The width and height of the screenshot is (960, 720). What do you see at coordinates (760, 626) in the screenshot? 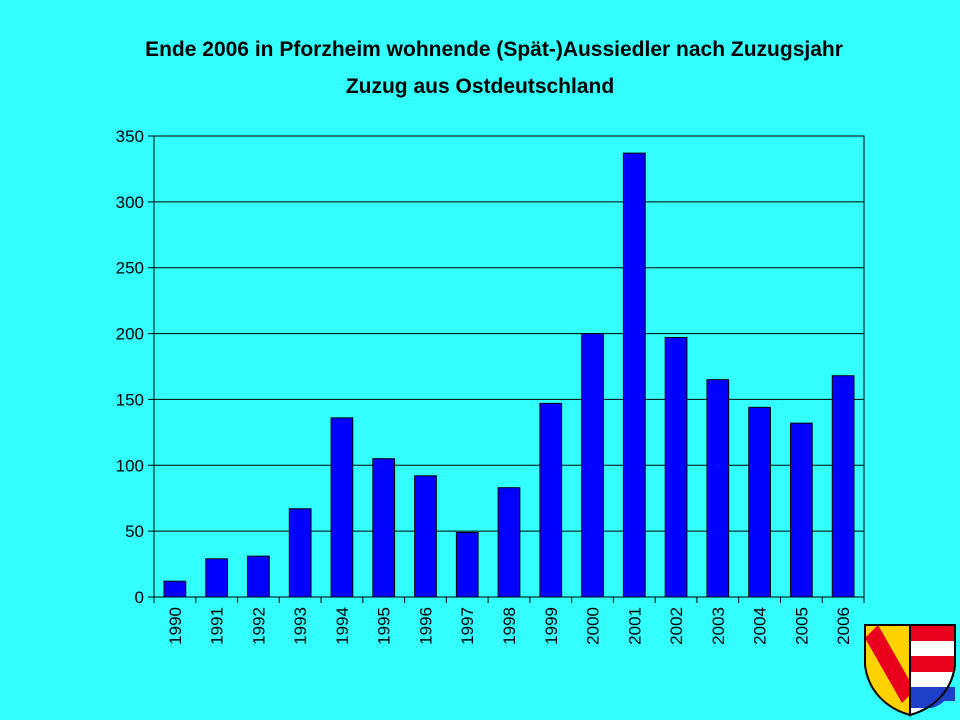
I see `x-tick-label: 2004` at bounding box center [760, 626].